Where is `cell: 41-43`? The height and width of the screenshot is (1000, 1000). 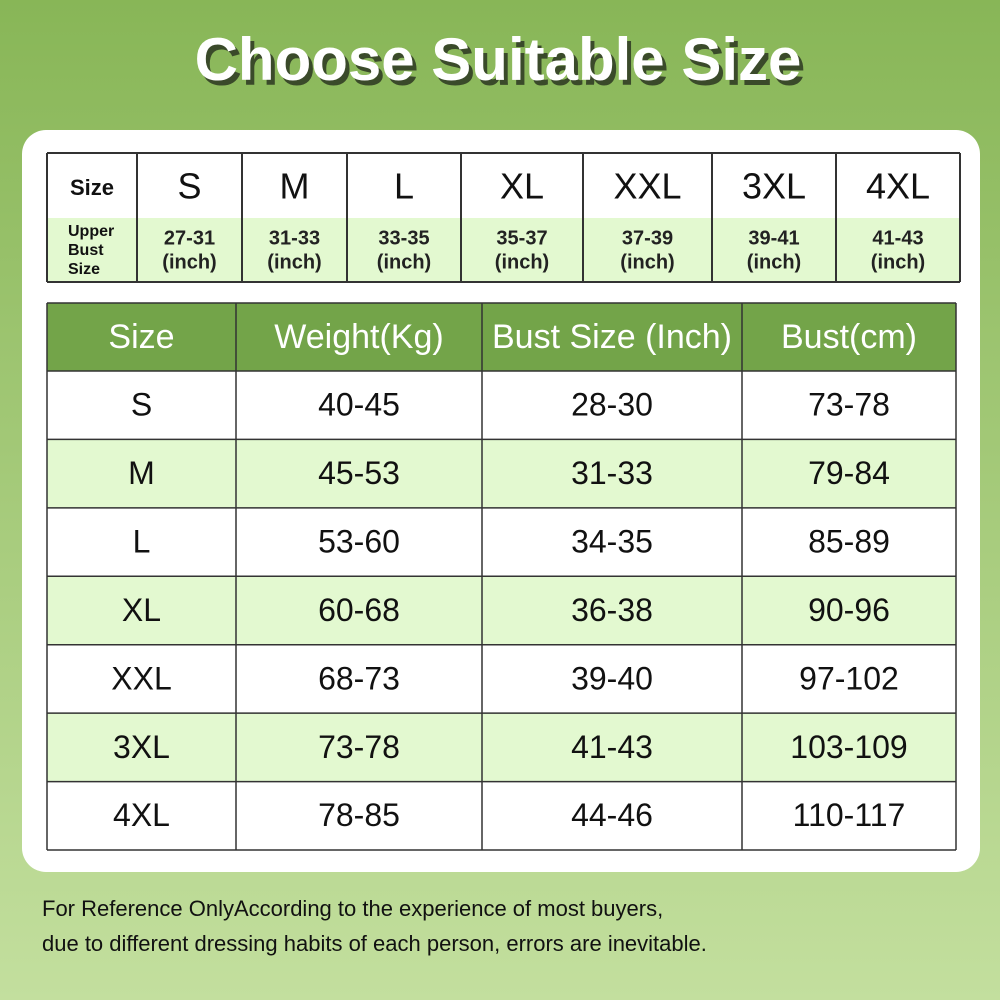
cell: 41-43 is located at coordinates (612, 747).